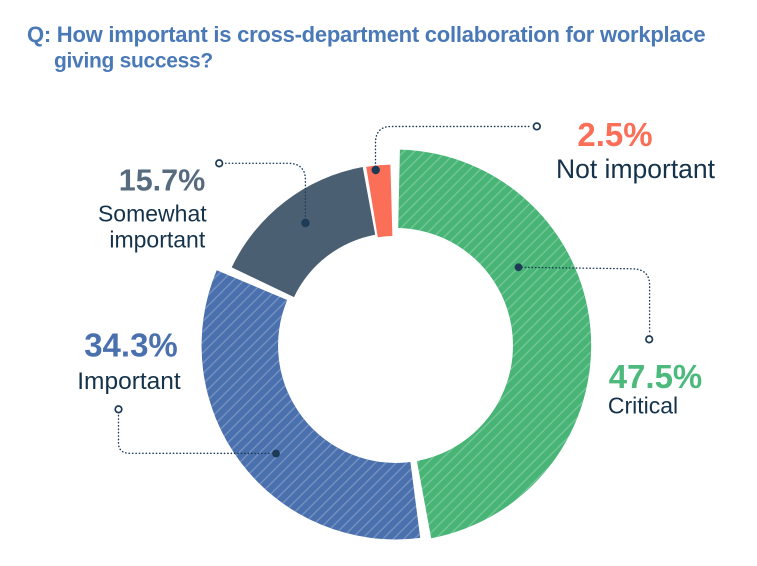 The height and width of the screenshot is (566, 757). Describe the element at coordinates (131, 345) in the screenshot. I see `svg-text: 34.3%` at that location.